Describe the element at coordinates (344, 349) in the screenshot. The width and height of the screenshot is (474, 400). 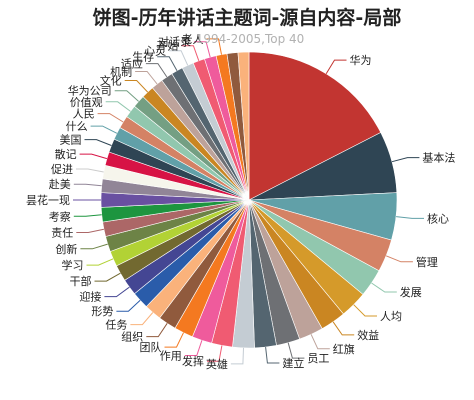
I see `slice-label-8: 红旗` at that location.